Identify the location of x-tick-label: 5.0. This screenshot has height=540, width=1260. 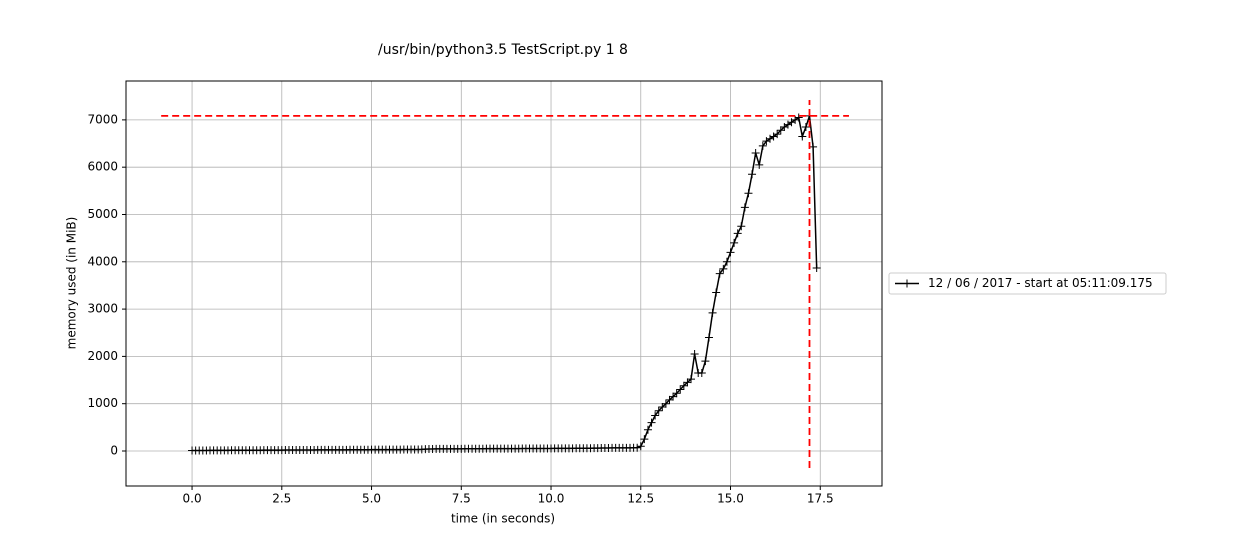
(371, 499).